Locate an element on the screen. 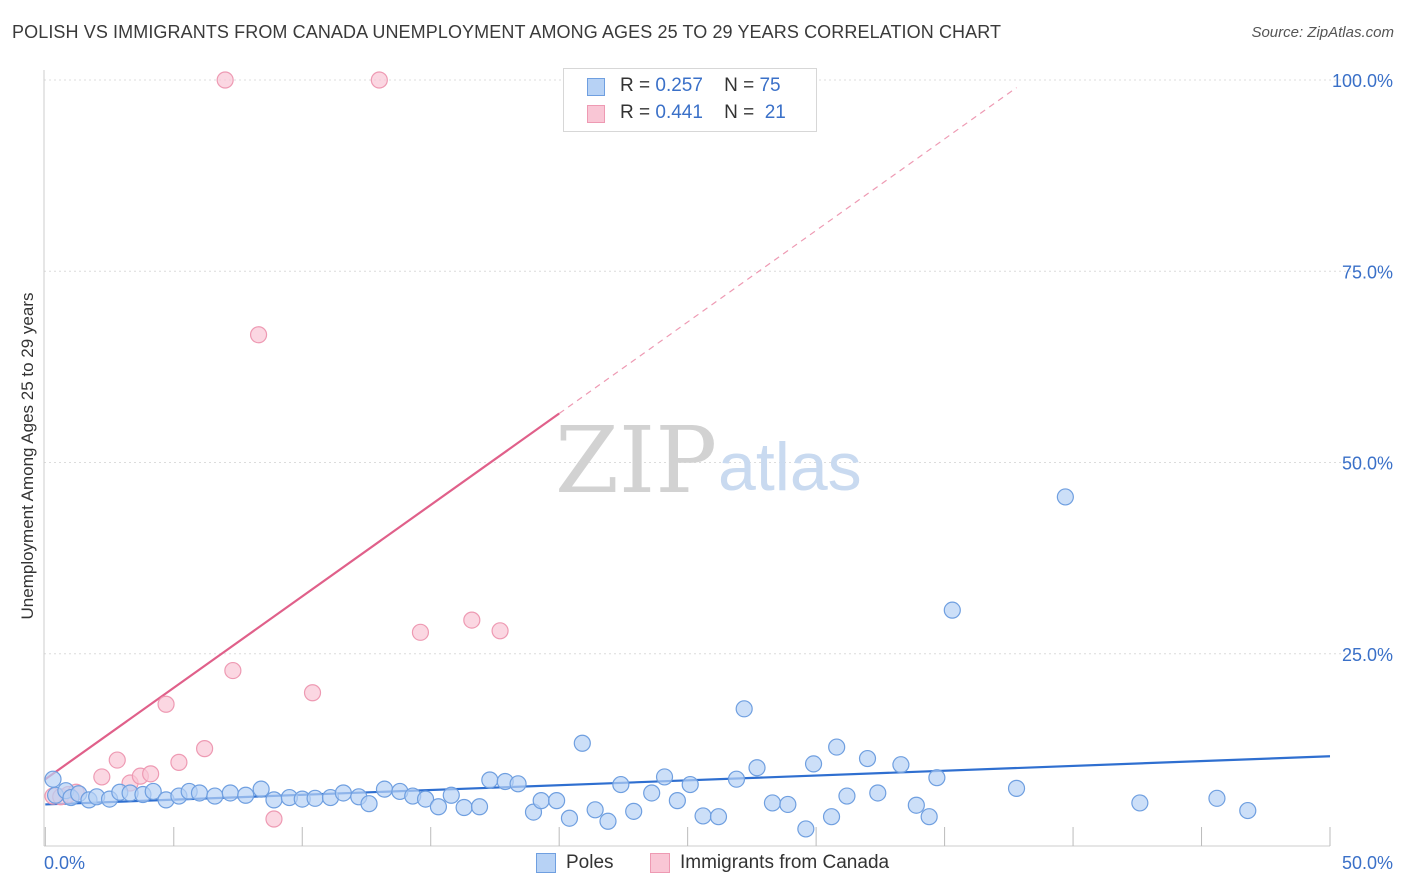 The width and height of the screenshot is (1406, 892). source-label: Source: ZipAtlas.com is located at coordinates (1322, 32).